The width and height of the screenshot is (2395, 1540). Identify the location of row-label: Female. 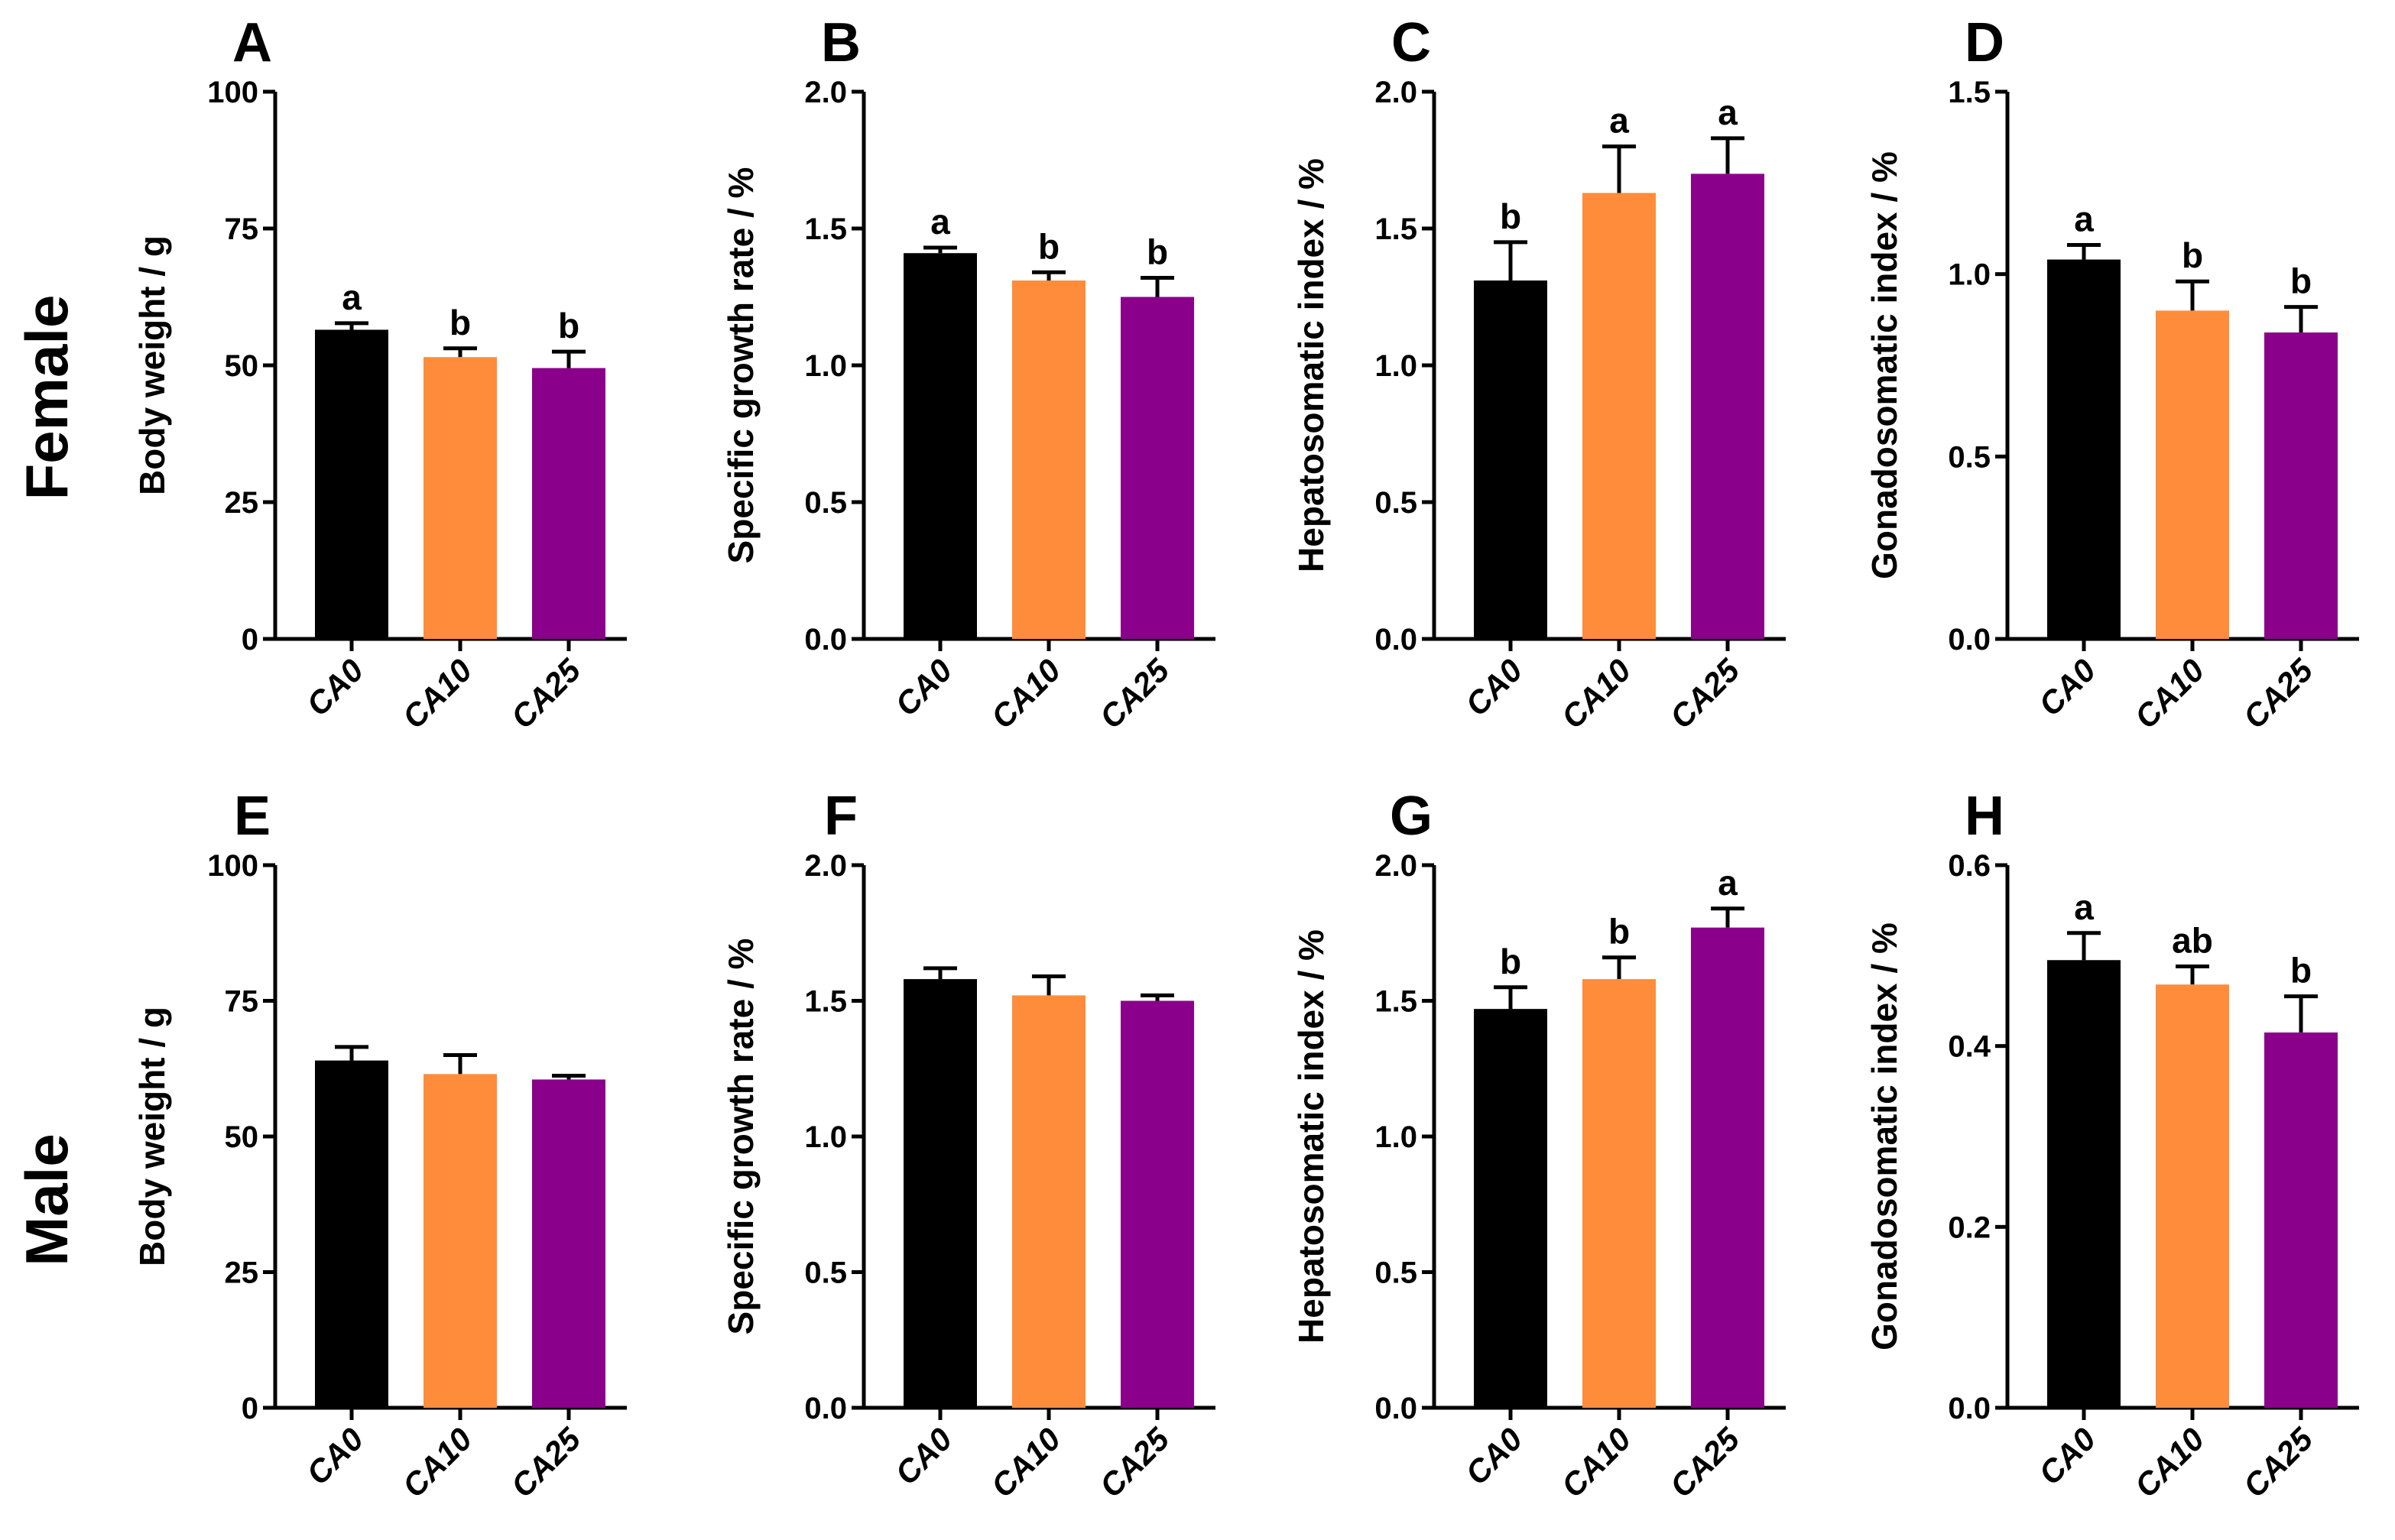
(46, 398).